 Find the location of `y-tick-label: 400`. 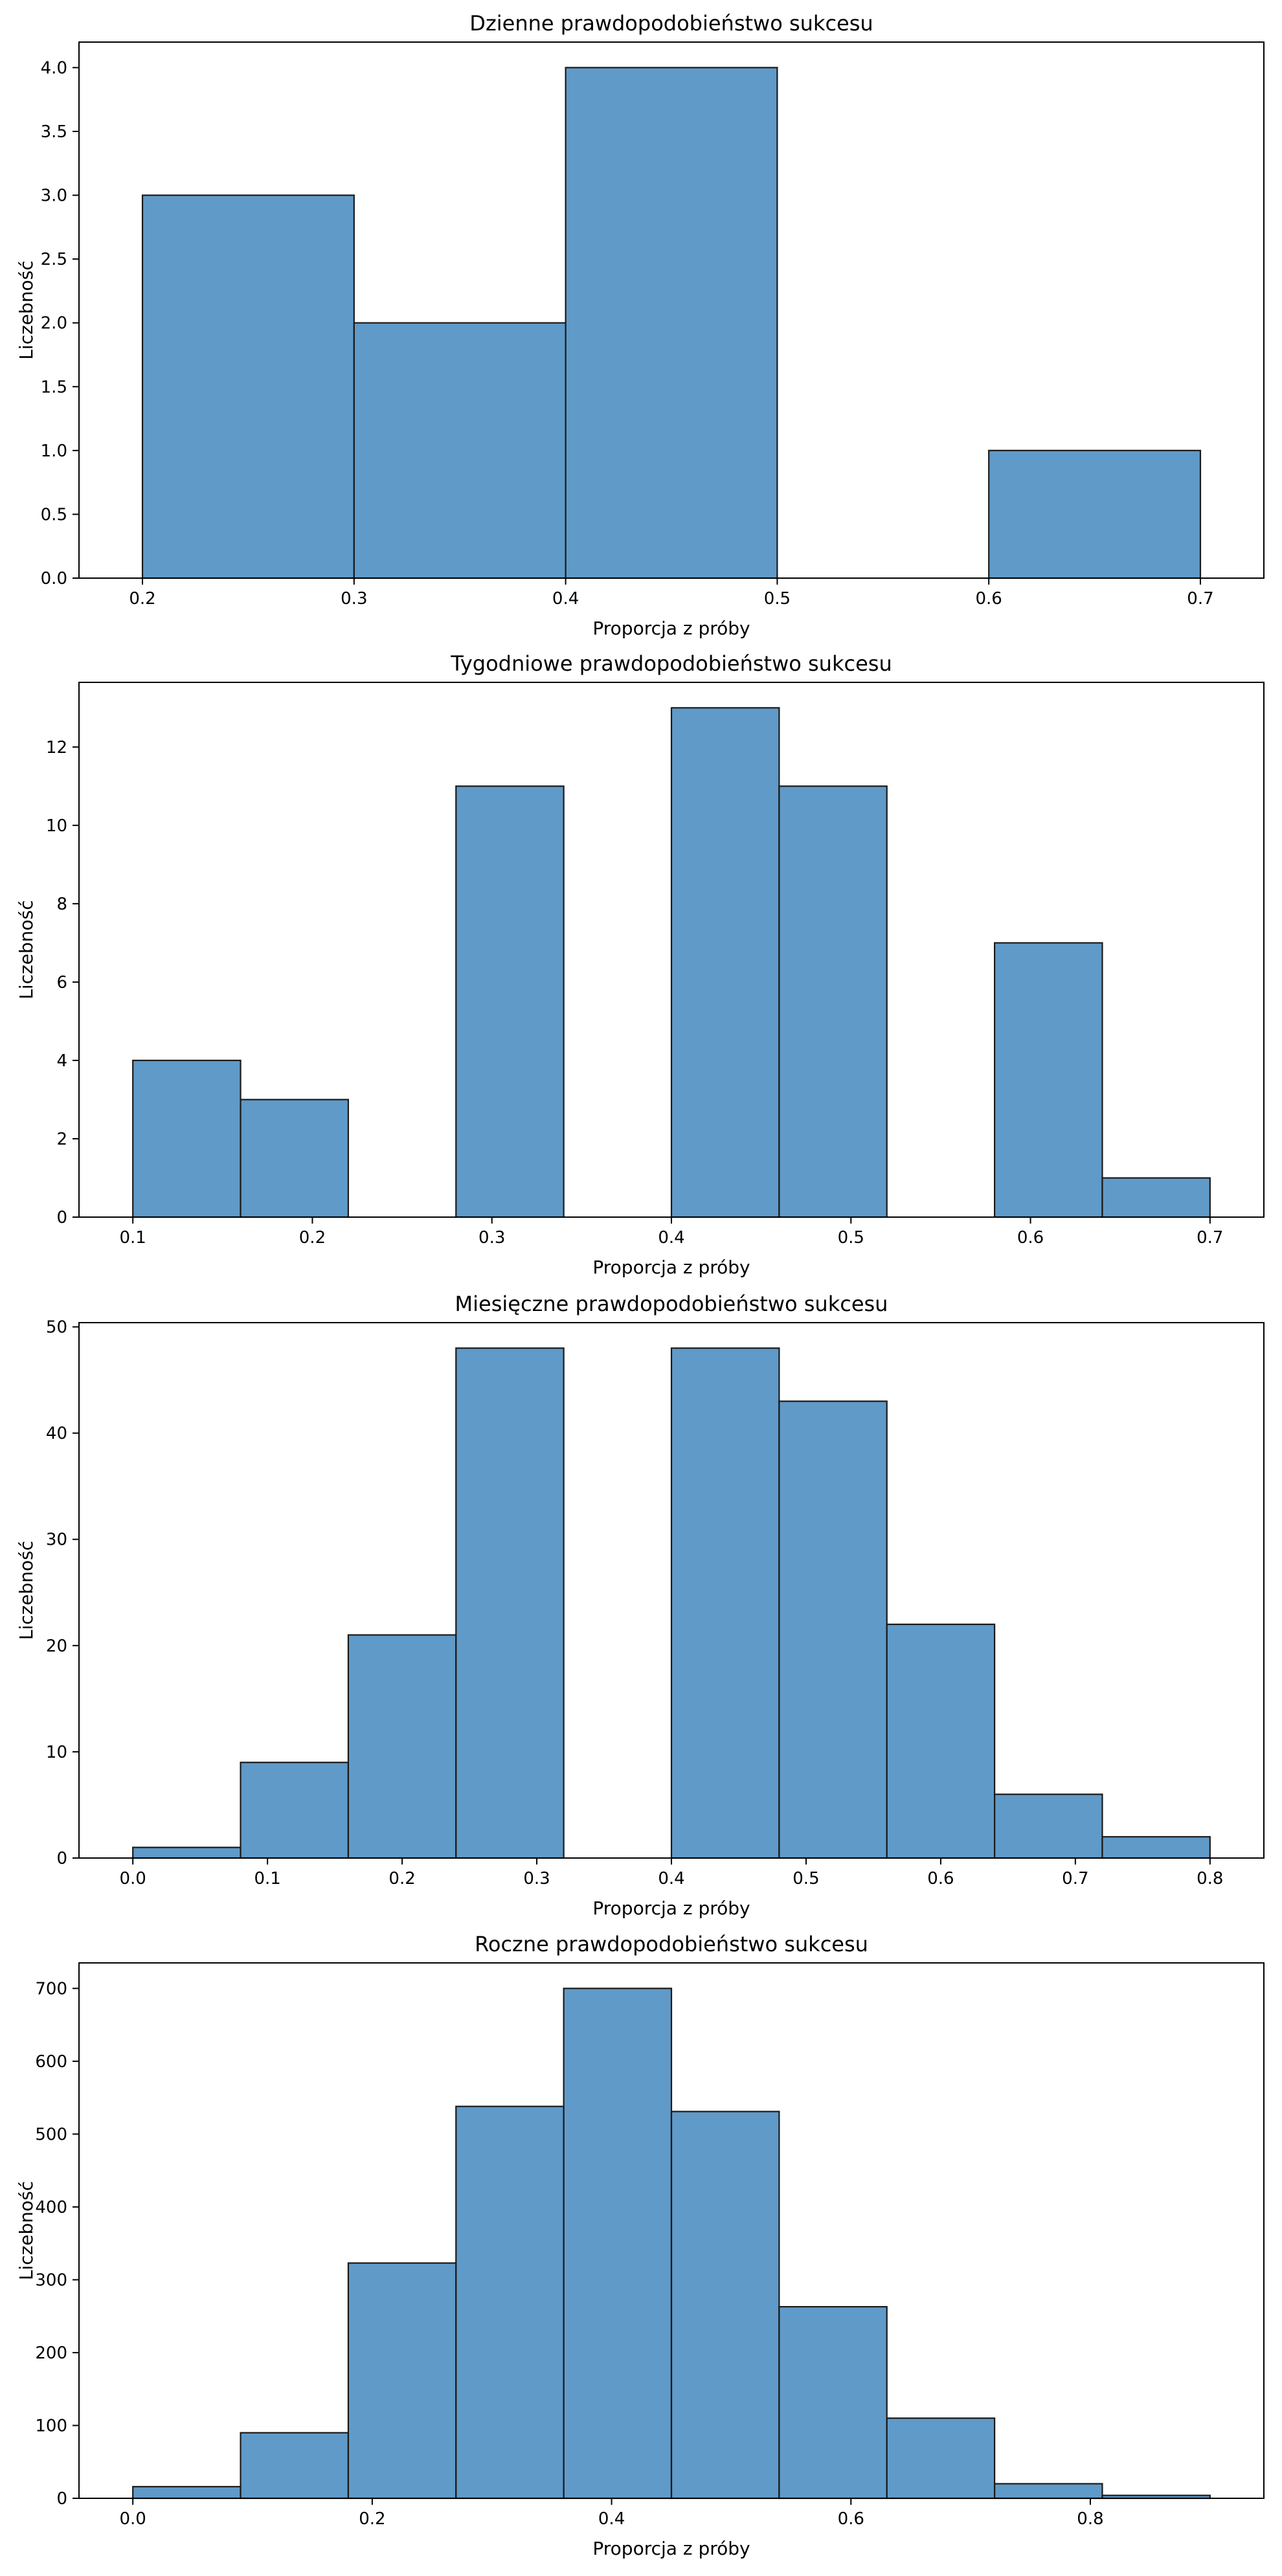

y-tick-label: 400 is located at coordinates (51, 2207).